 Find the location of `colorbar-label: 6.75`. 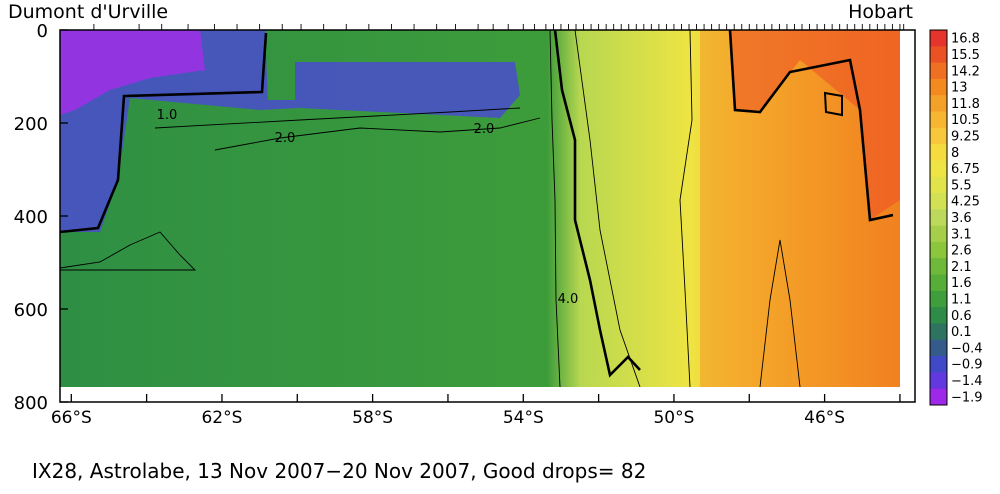

colorbar-label: 6.75 is located at coordinates (965, 169).